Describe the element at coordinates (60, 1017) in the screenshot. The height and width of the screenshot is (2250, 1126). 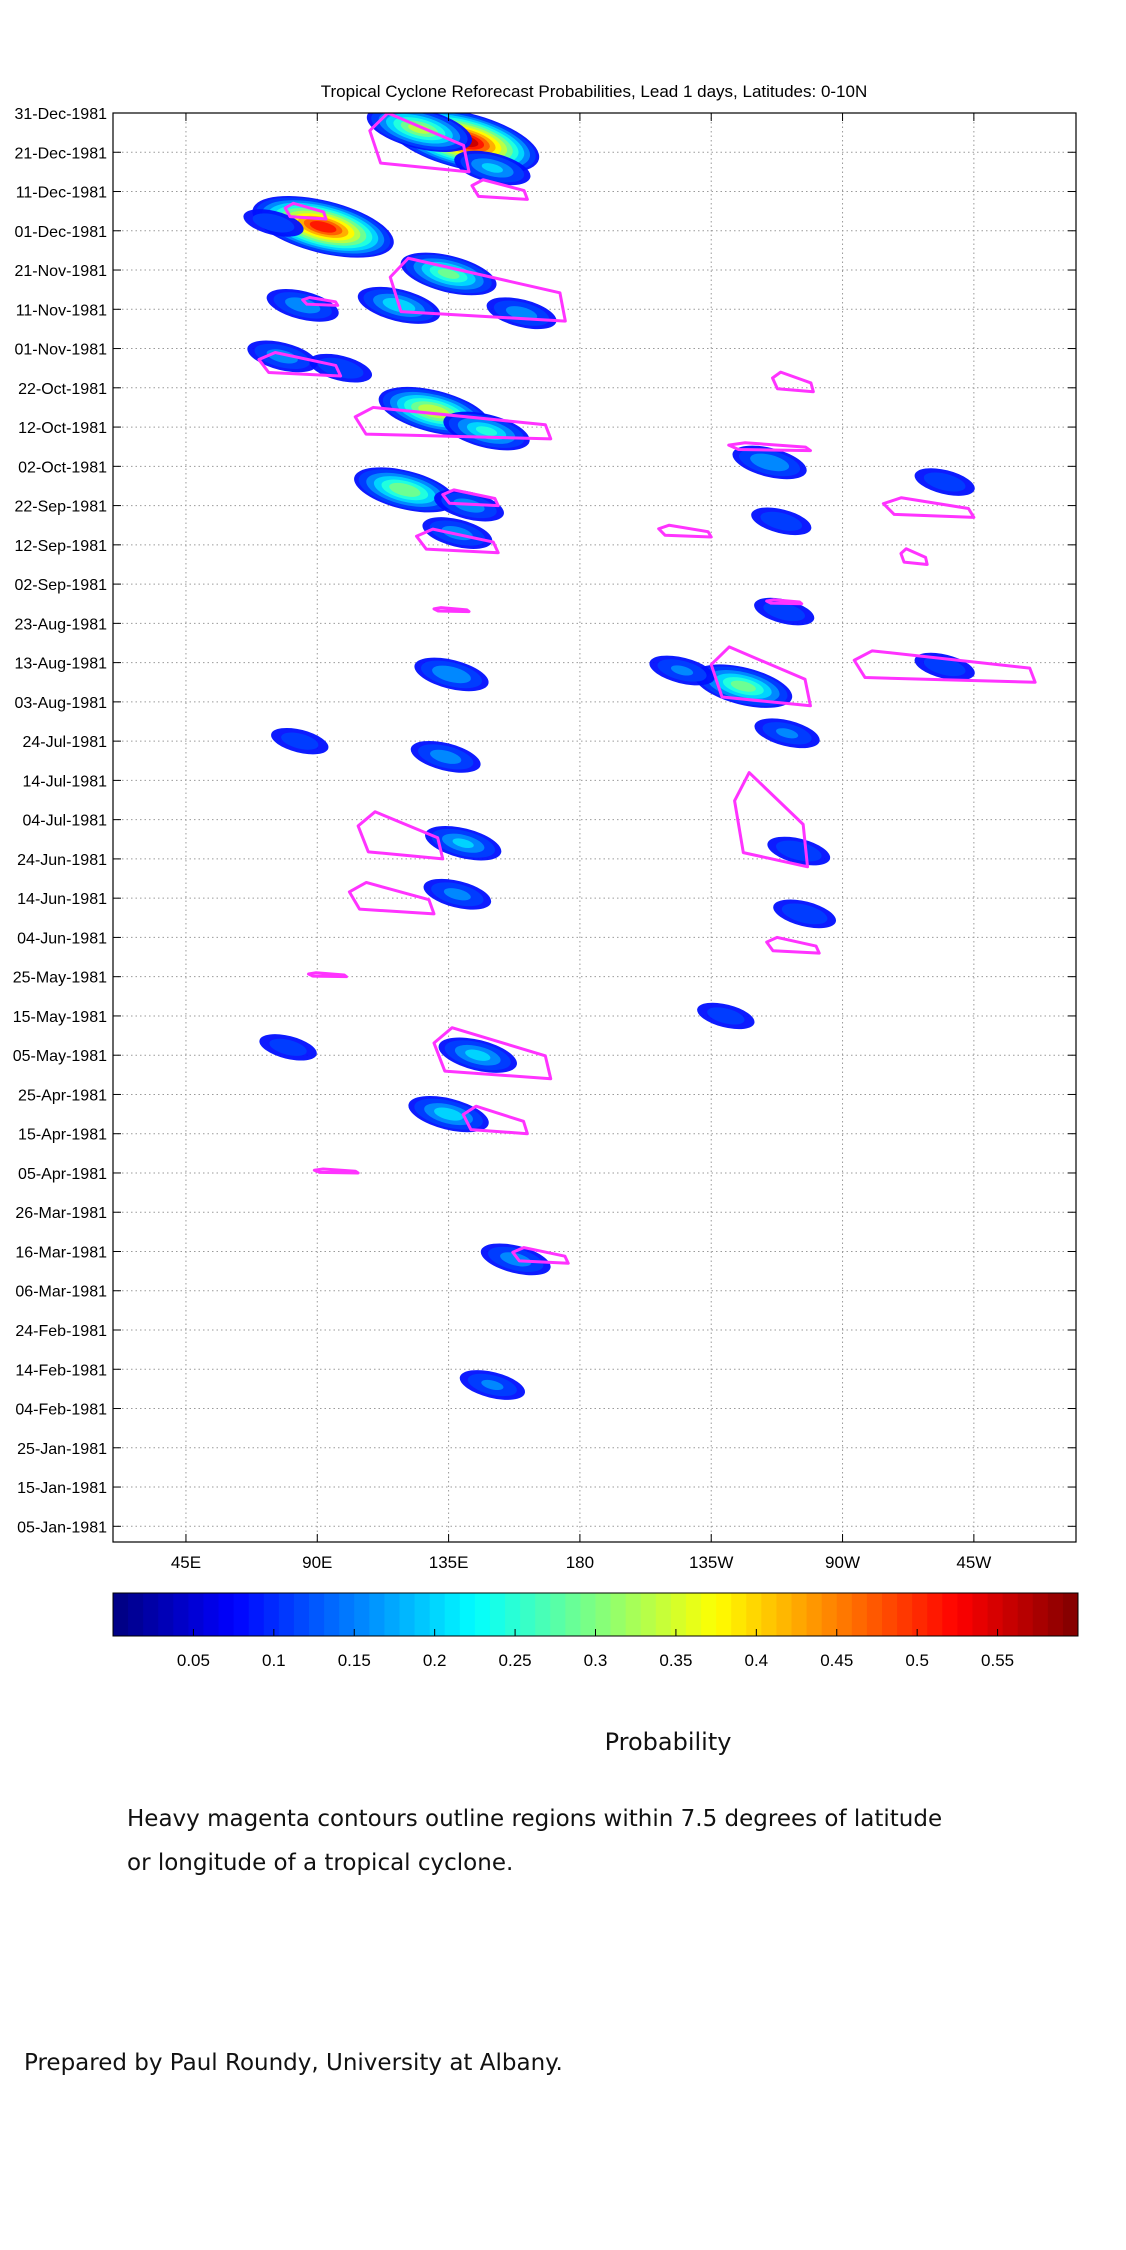
I see `y-tick-label: 15-May-1981` at that location.